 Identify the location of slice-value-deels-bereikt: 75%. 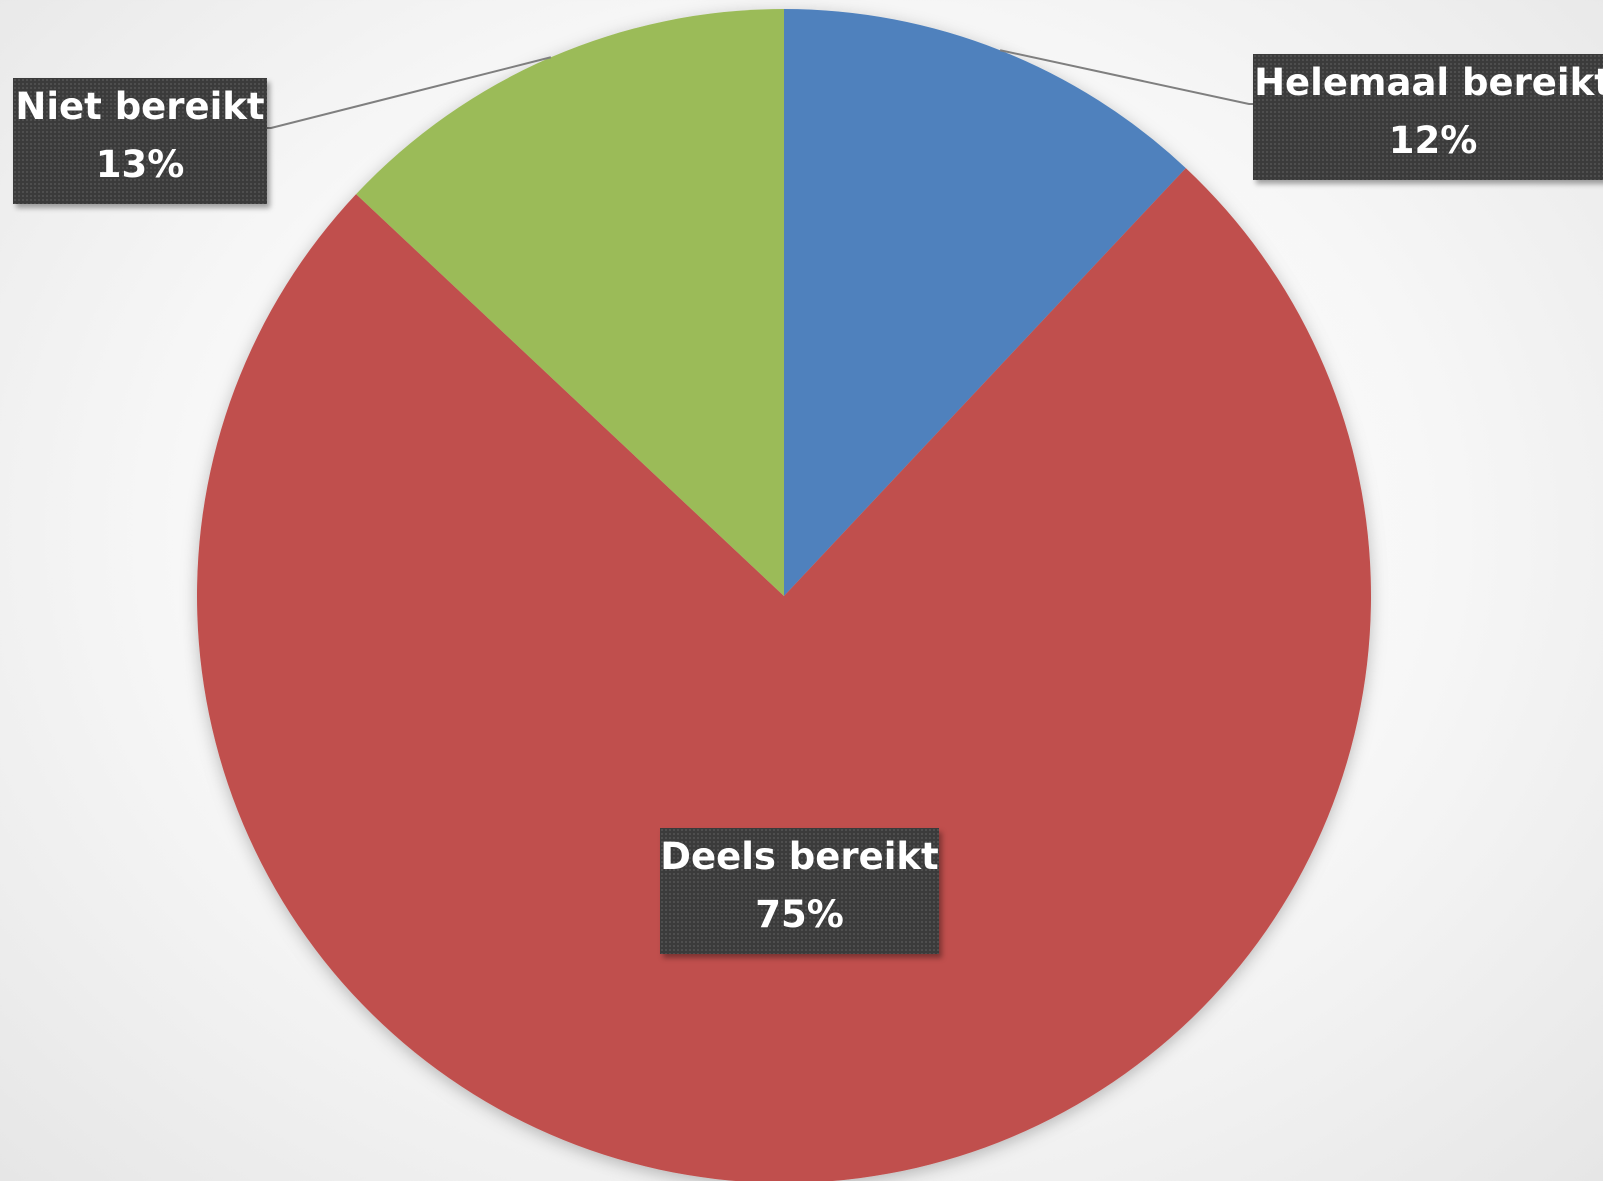
(799, 915).